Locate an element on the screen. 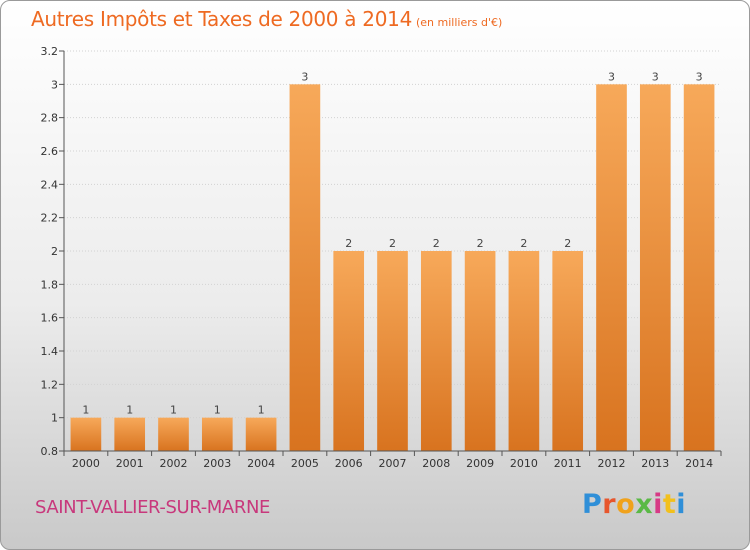 This screenshot has height=550, width=750. x-tick-label: 2000 is located at coordinates (86, 463).